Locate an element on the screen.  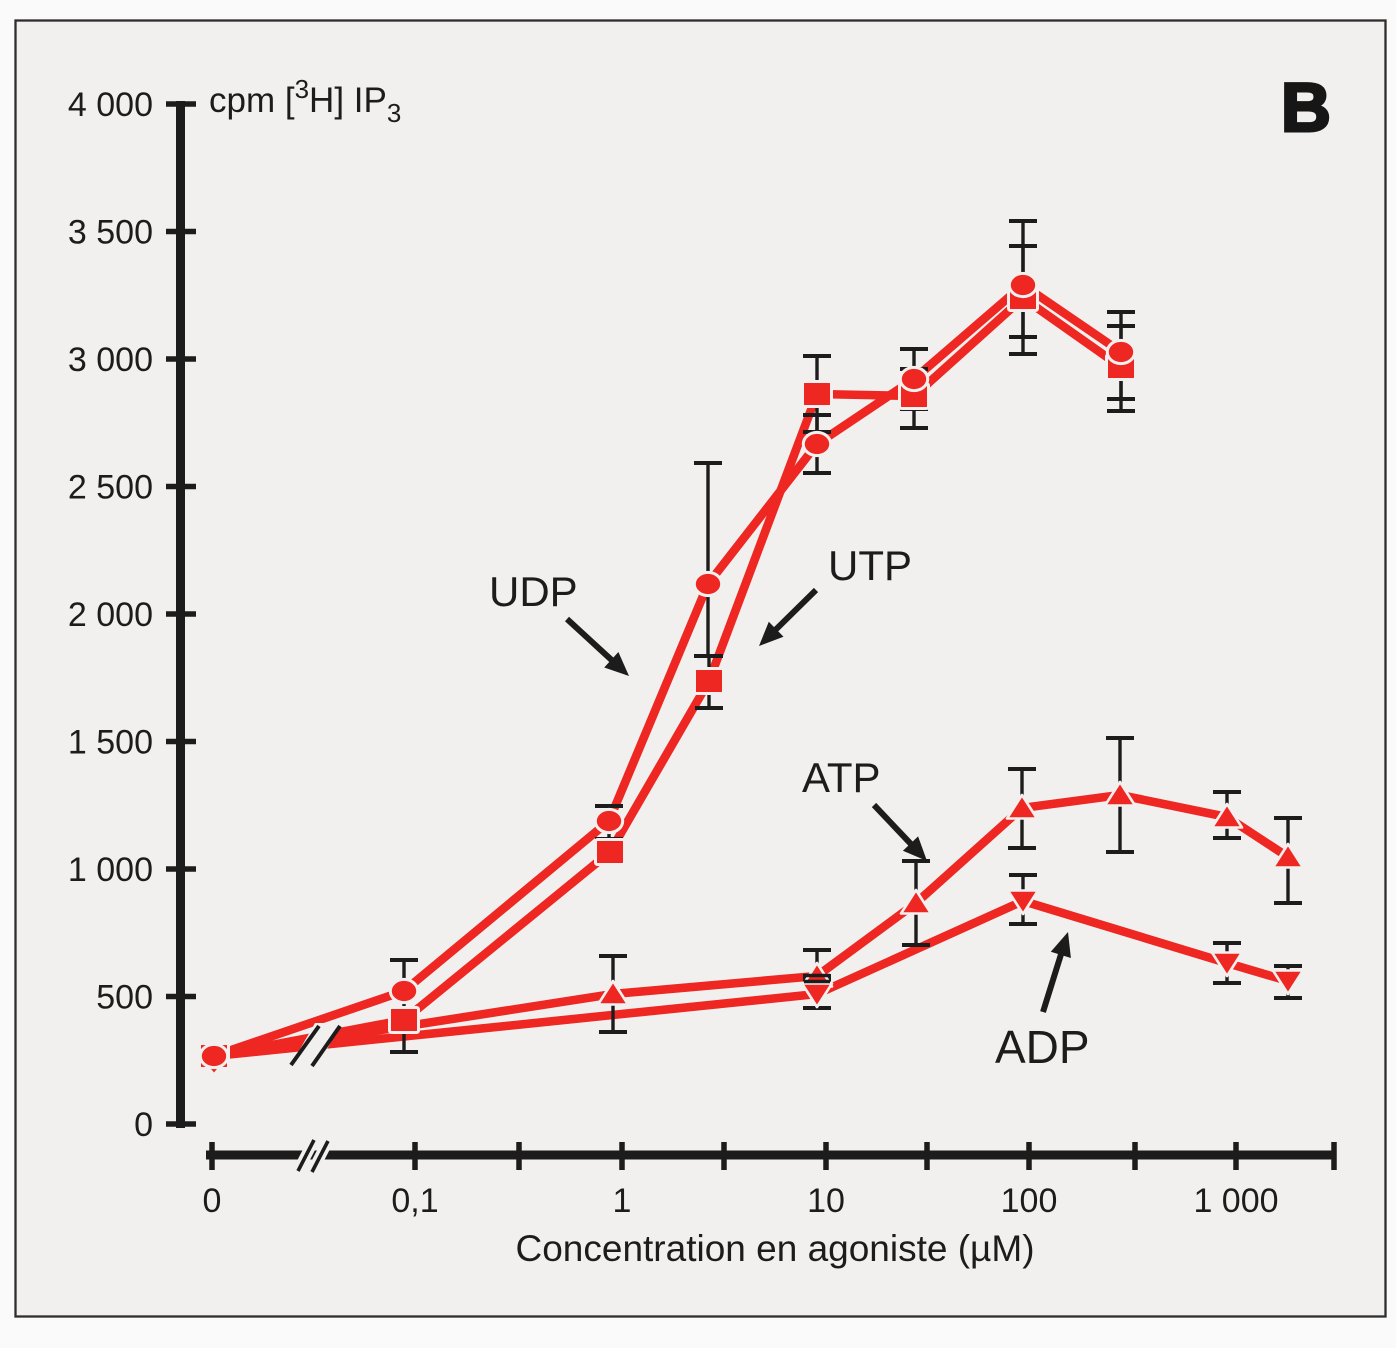
svg-text: UDP is located at coordinates (533, 591).